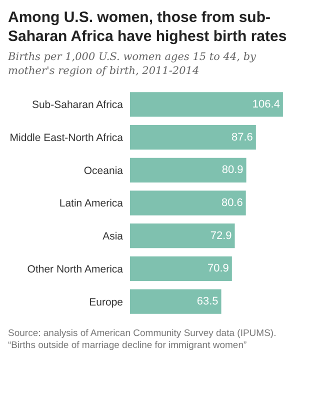 Image resolution: width=309 pixels, height=420 pixels. What do you see at coordinates (113, 236) in the screenshot?
I see `y-tick-label: Asia` at bounding box center [113, 236].